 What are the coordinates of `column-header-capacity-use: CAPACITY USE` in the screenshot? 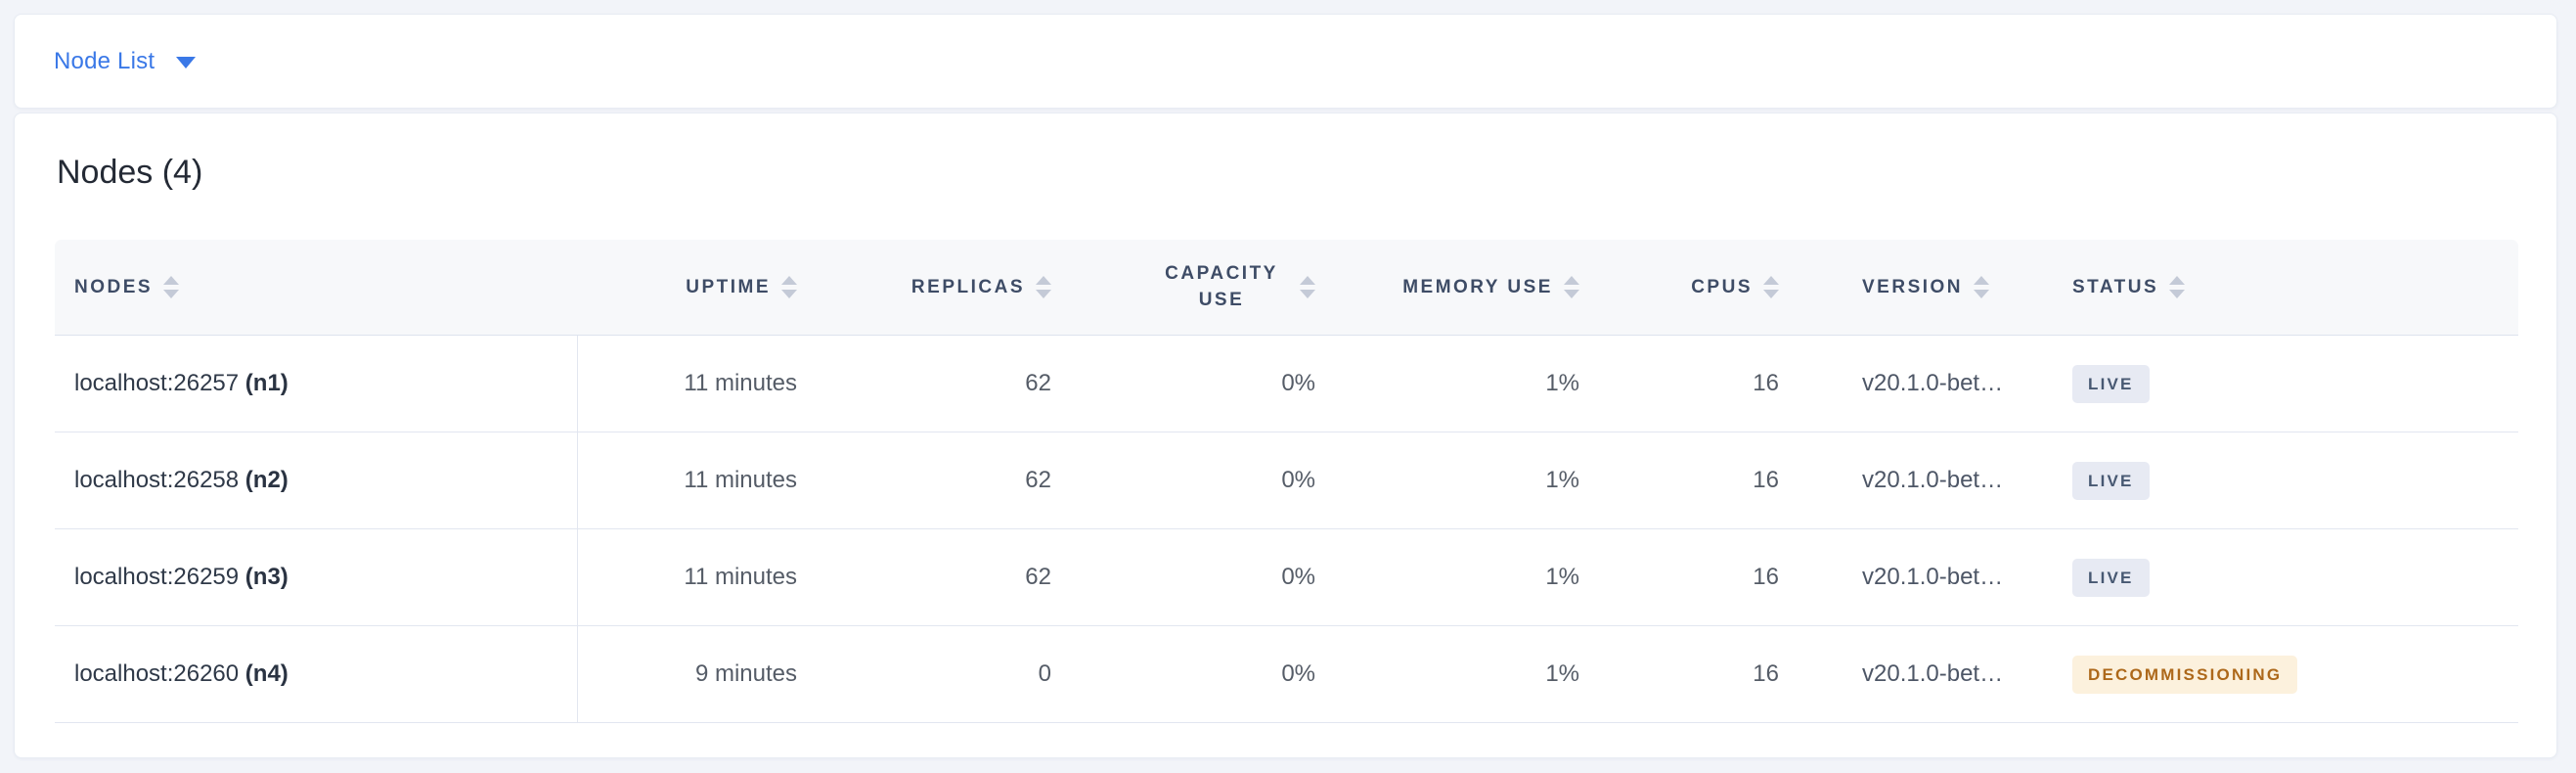 It's located at (1203, 288).